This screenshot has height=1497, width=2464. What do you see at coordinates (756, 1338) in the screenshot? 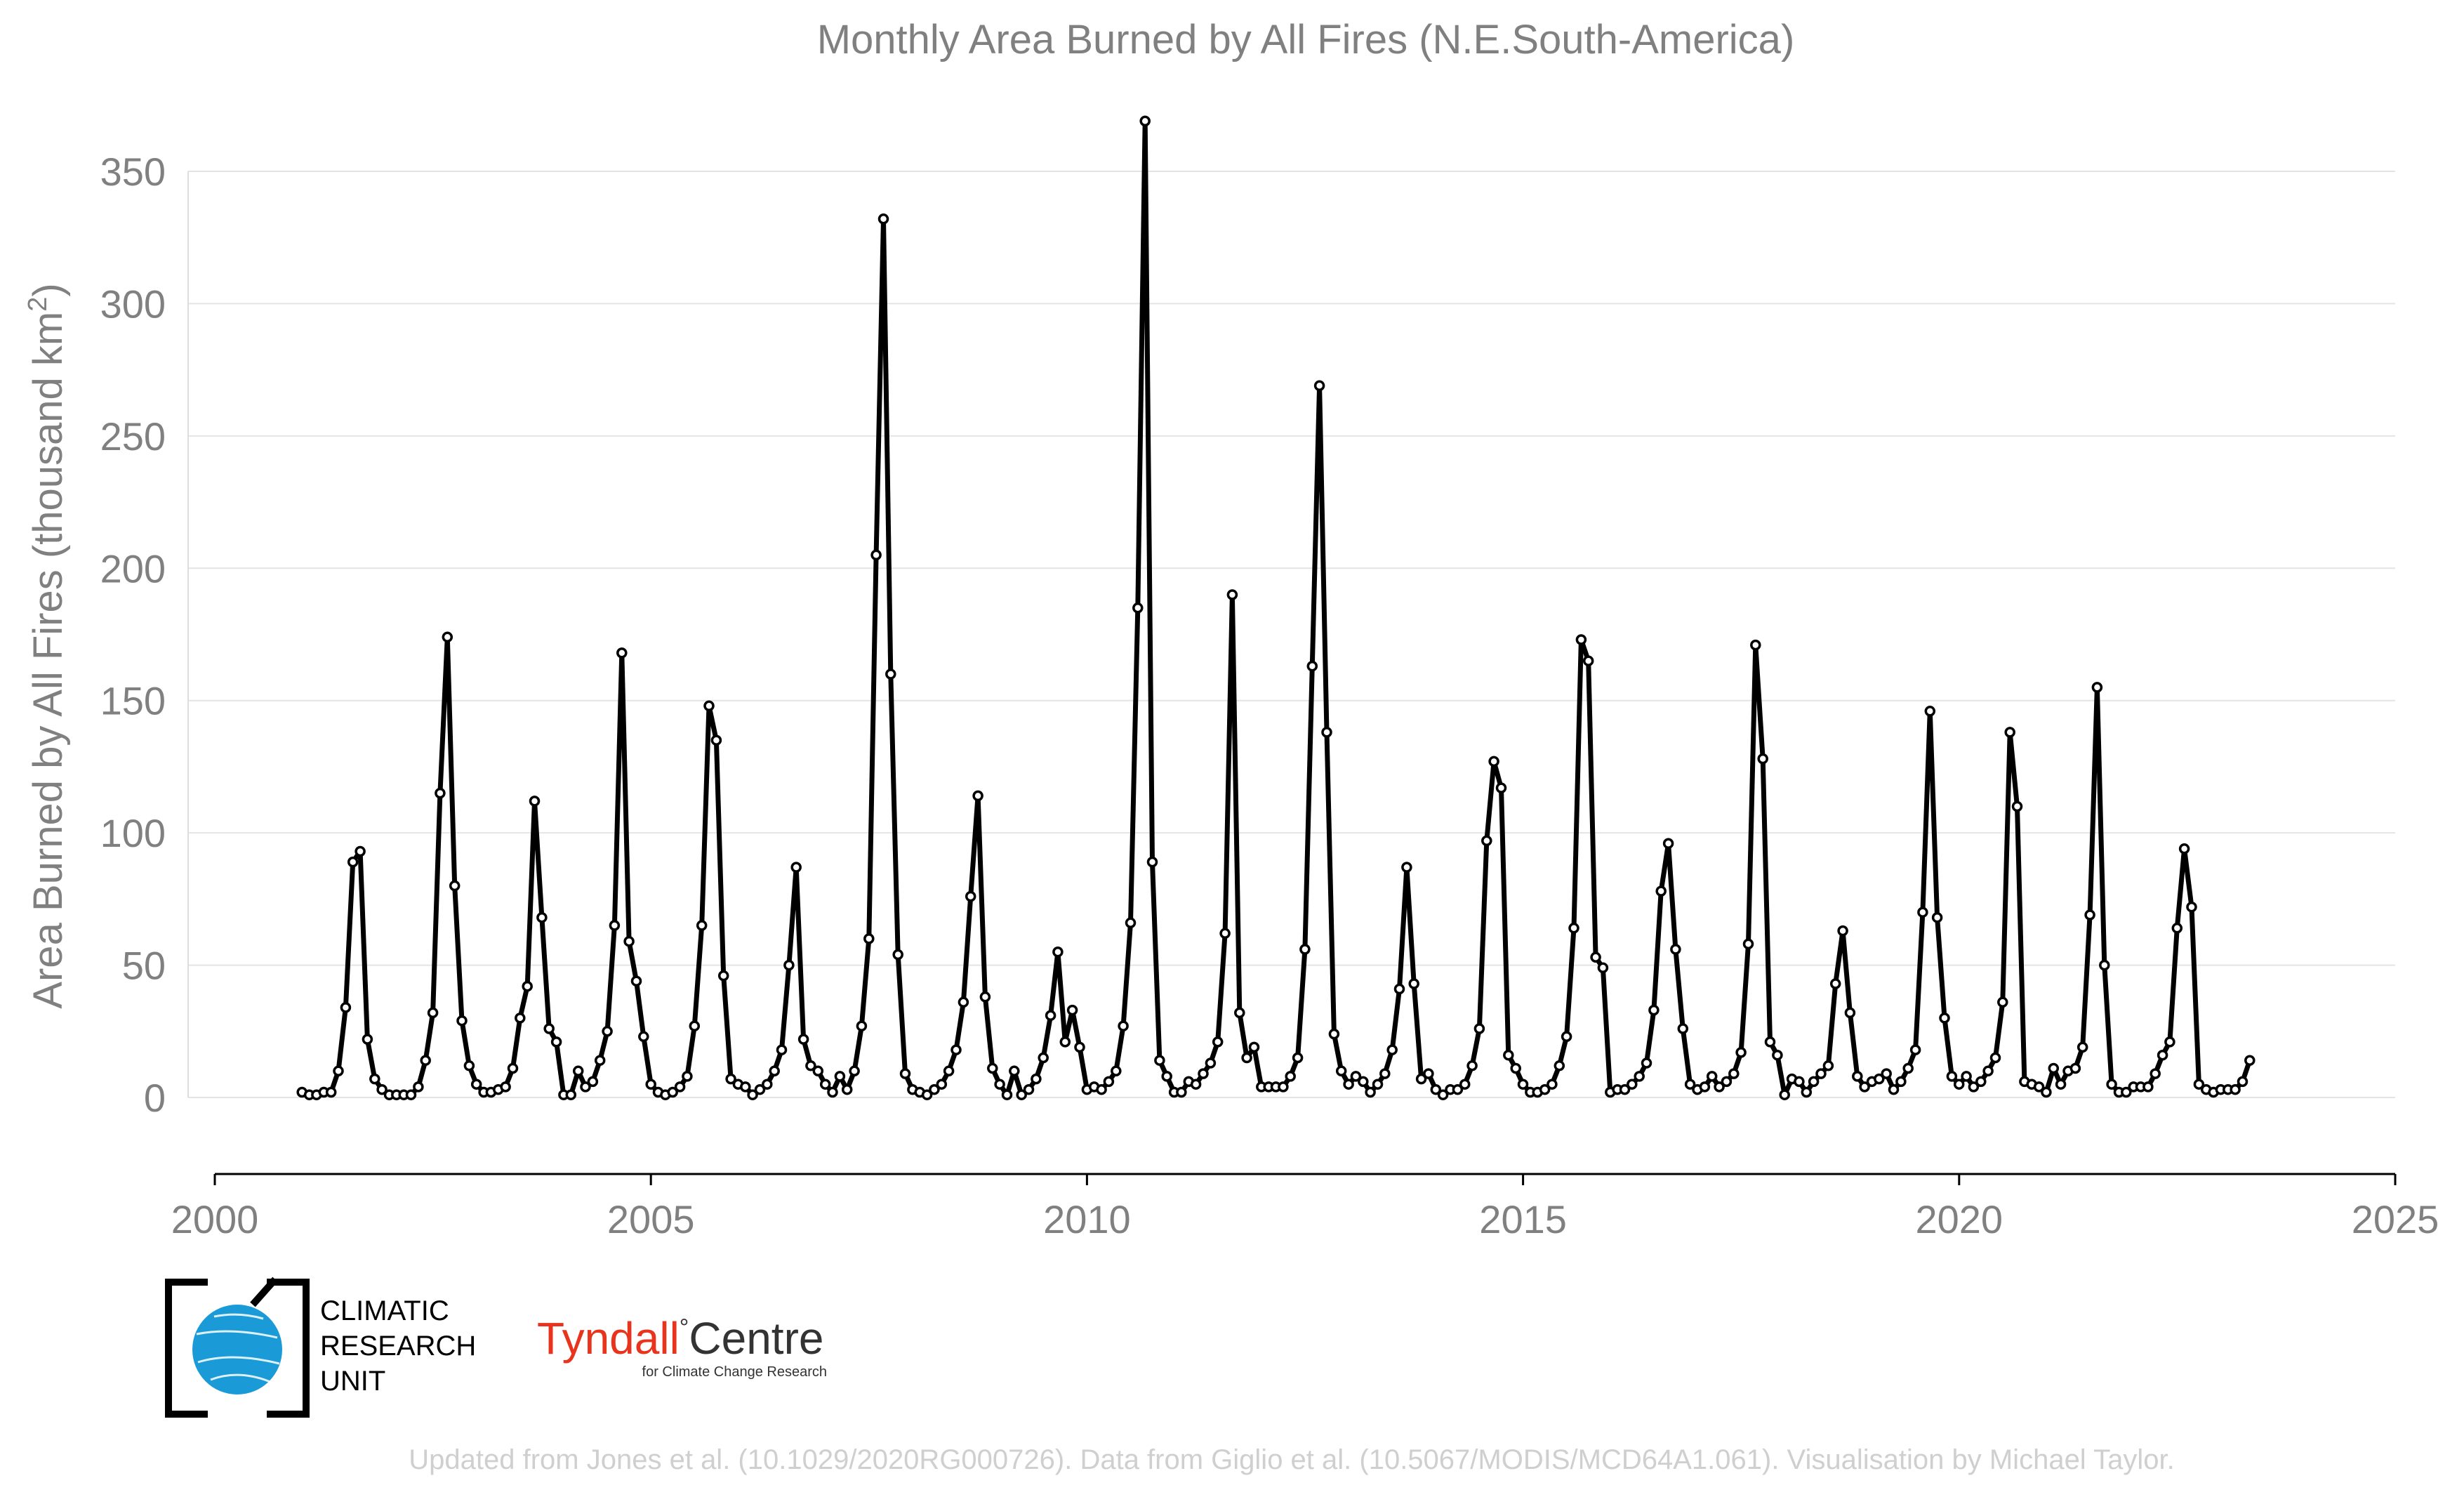
I see `tyndall-logo-centre: Centre` at bounding box center [756, 1338].